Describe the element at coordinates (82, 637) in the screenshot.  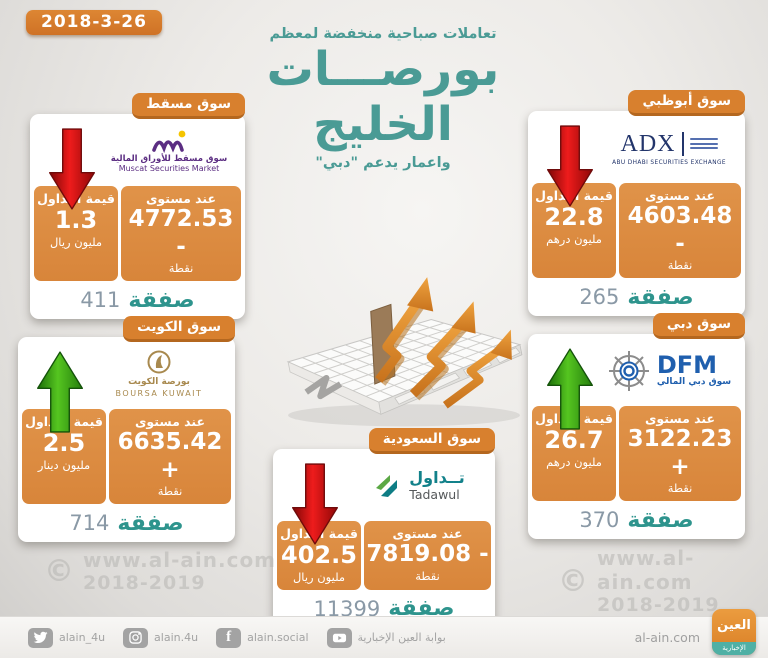
I see `twitter-handle: alain_4u` at that location.